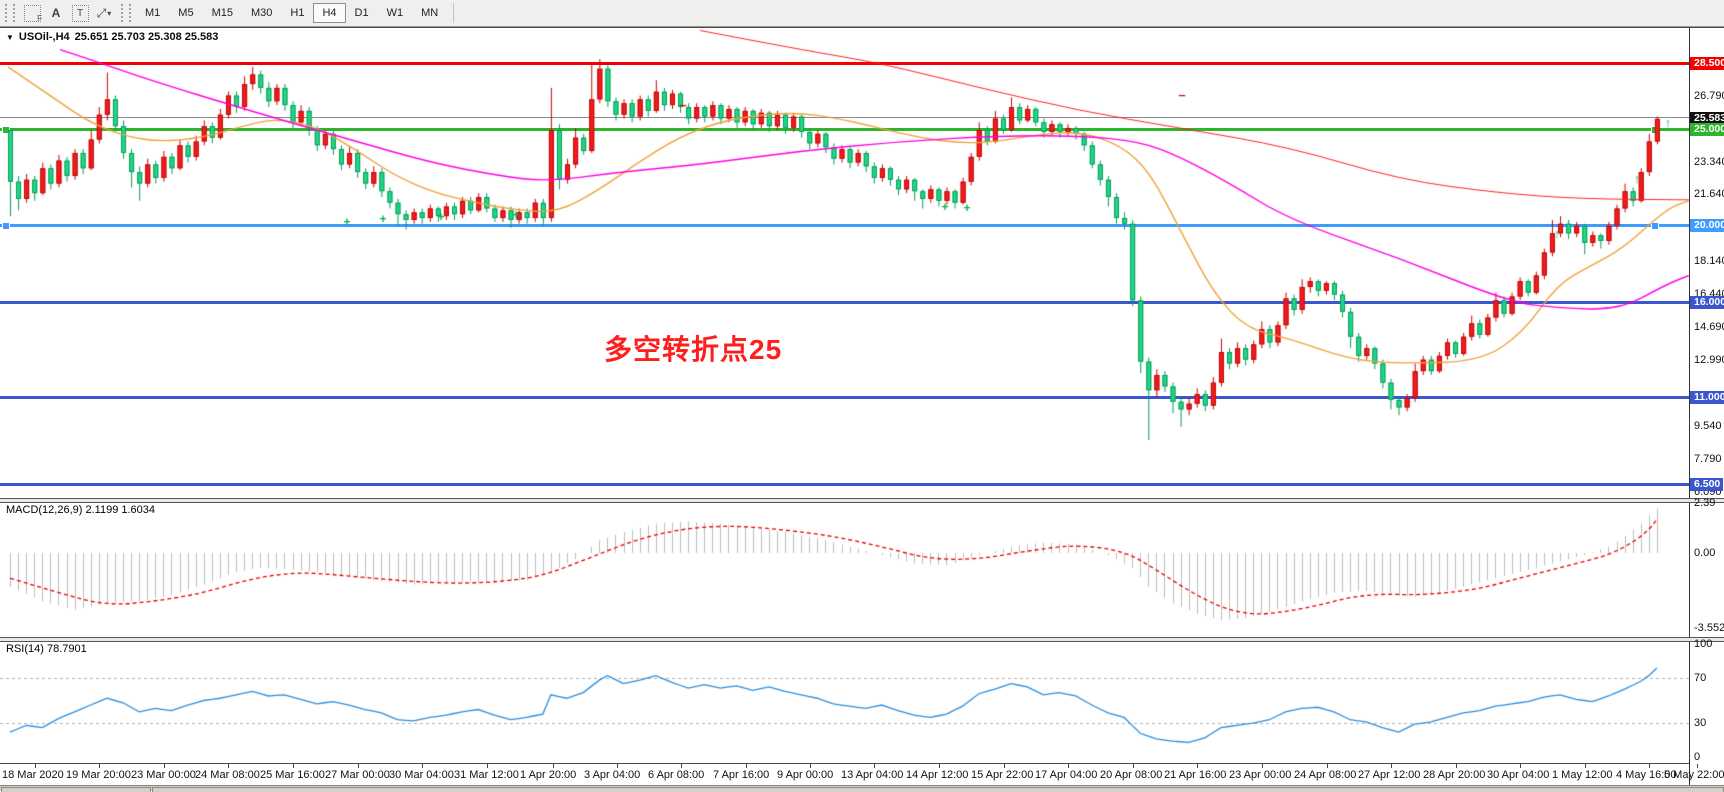 The height and width of the screenshot is (792, 1724). What do you see at coordinates (39, 18) in the screenshot?
I see `grid-f-label: F` at bounding box center [39, 18].